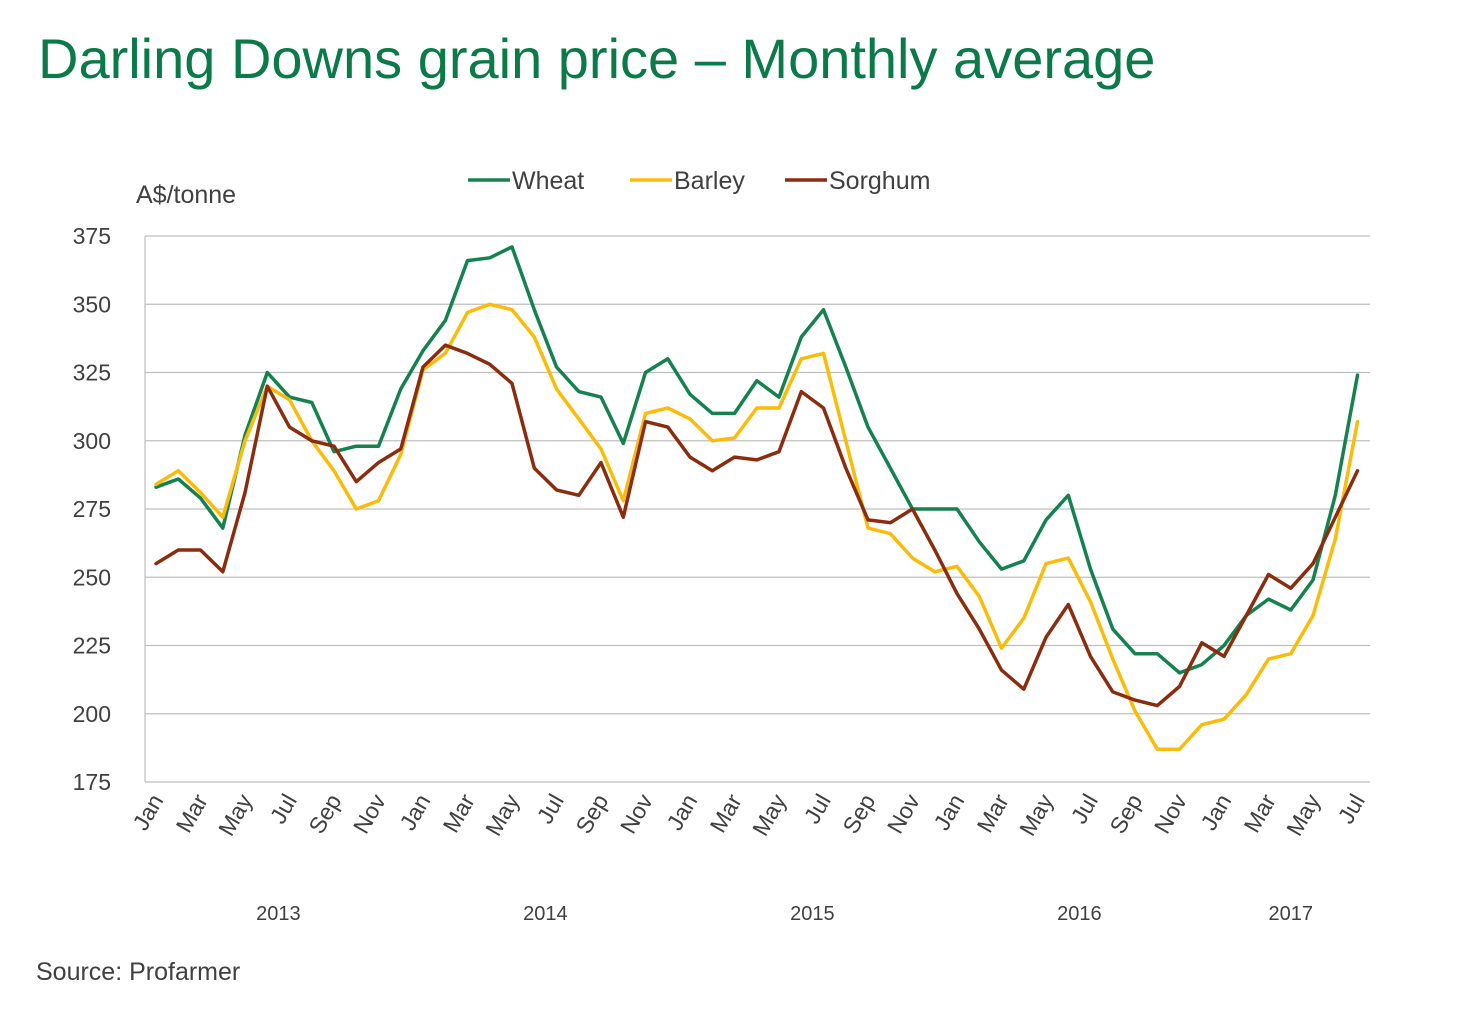 This screenshot has height=1015, width=1469. What do you see at coordinates (92, 782) in the screenshot?
I see `y-tick-label: 175` at bounding box center [92, 782].